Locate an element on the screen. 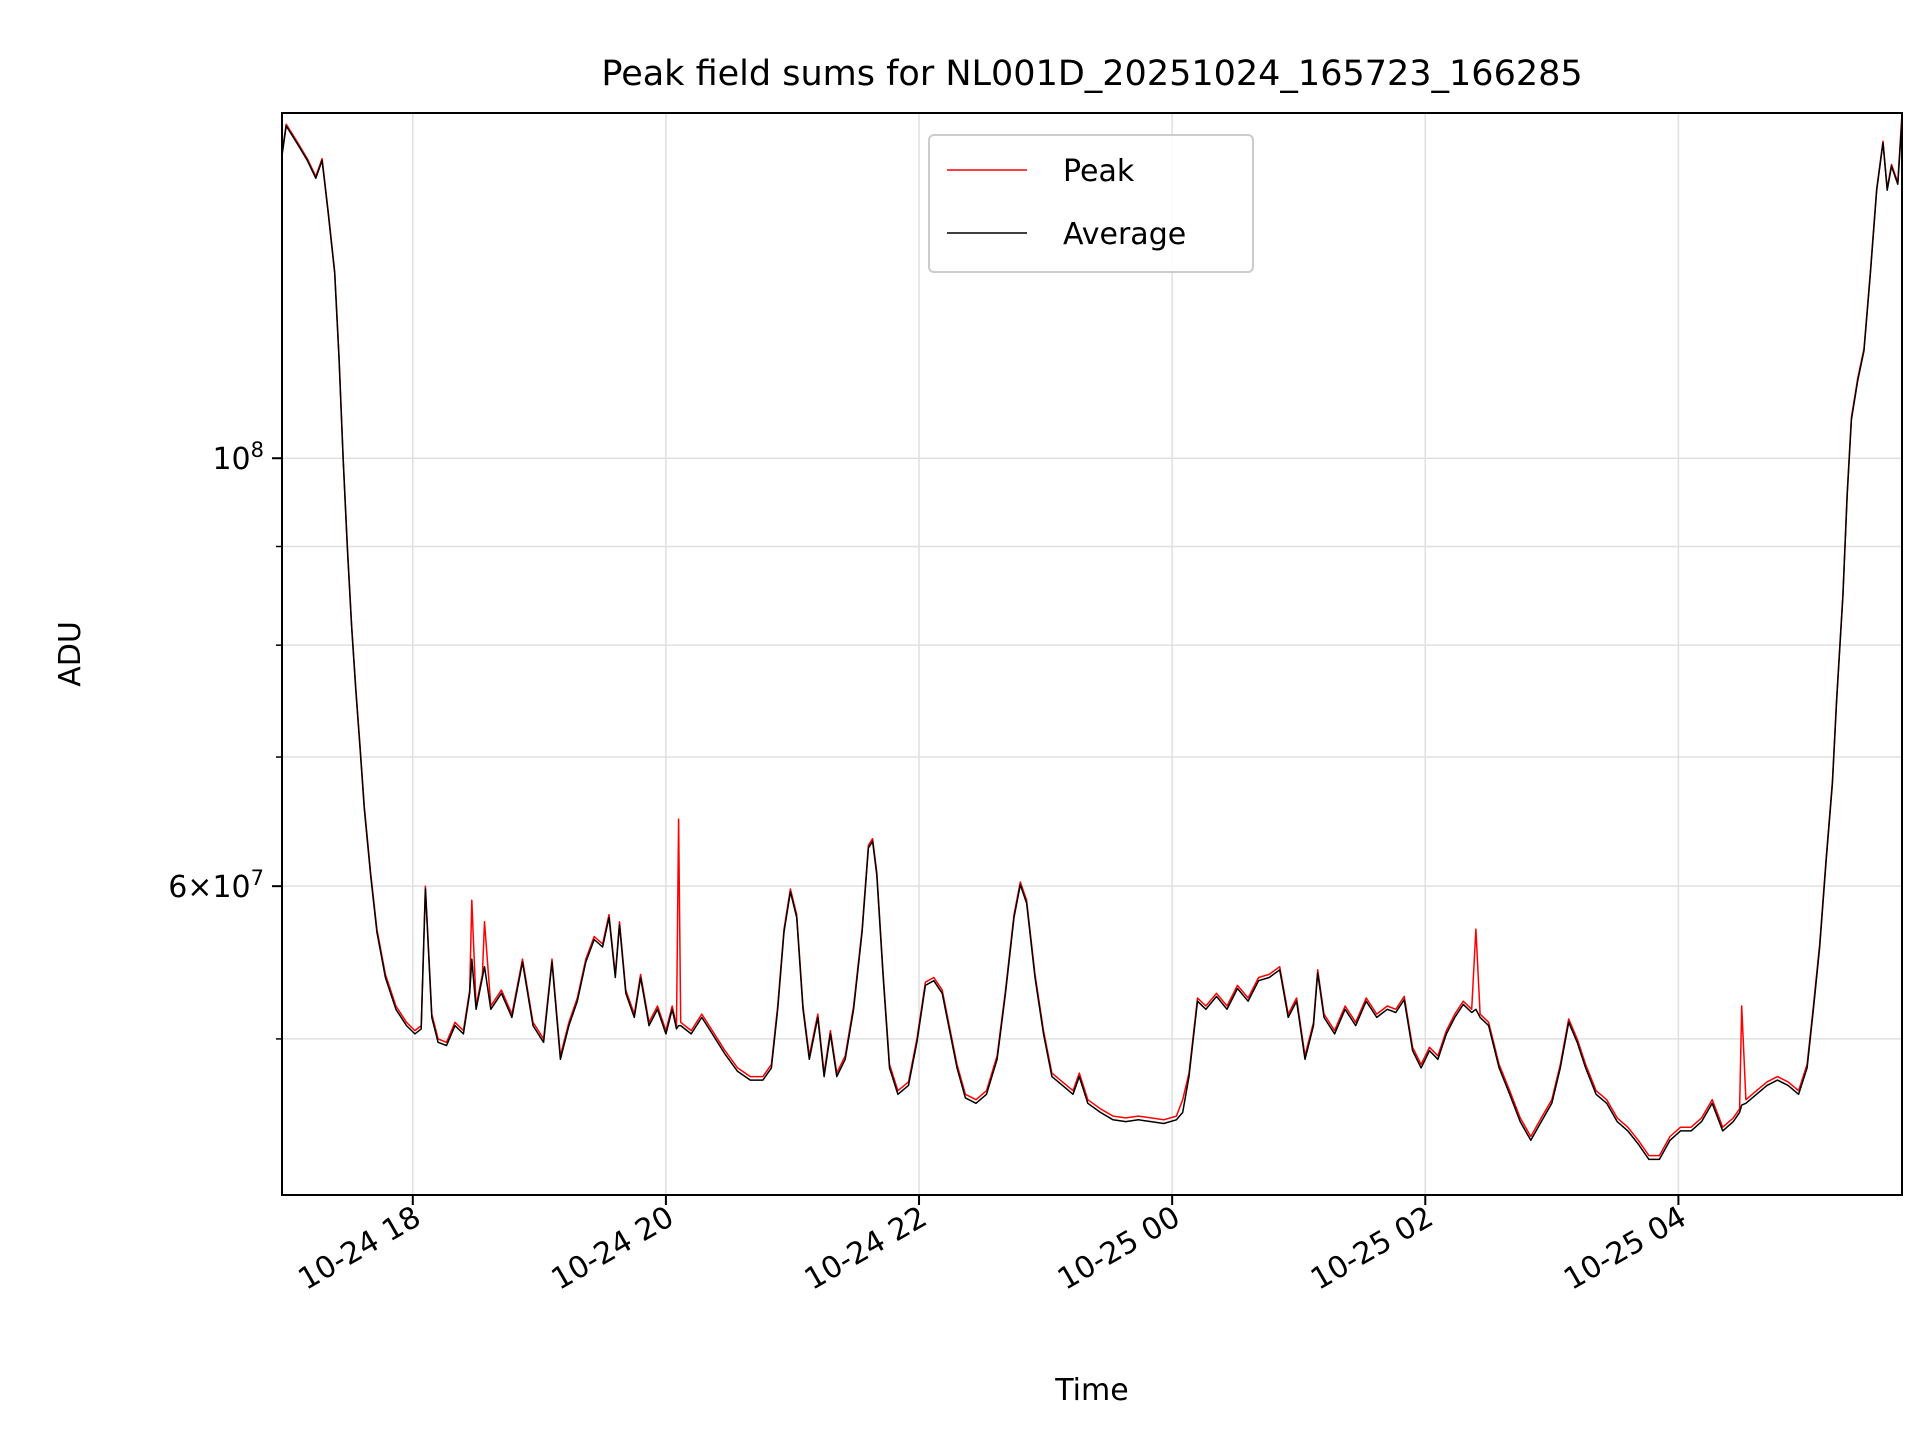  y-tick-exponent: 7 is located at coordinates (257, 878).